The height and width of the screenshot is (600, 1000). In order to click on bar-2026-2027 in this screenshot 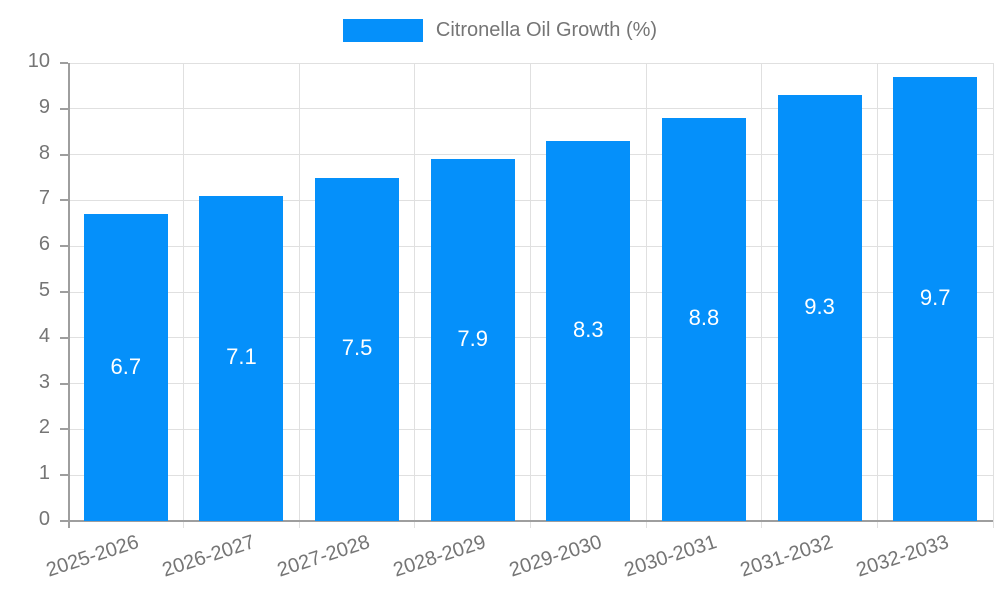, I will do `click(241, 358)`.